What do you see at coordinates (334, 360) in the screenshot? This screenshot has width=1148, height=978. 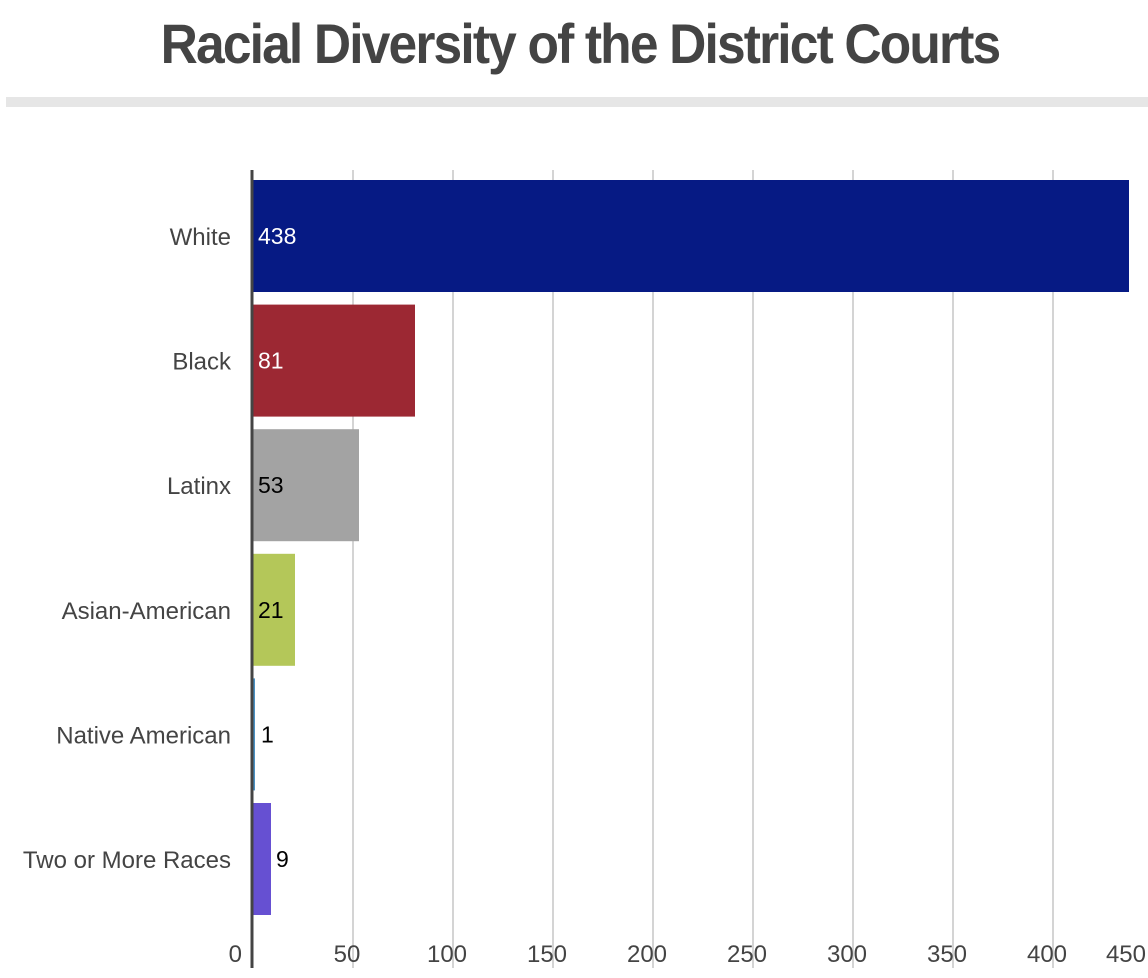 I see `bar-black` at bounding box center [334, 360].